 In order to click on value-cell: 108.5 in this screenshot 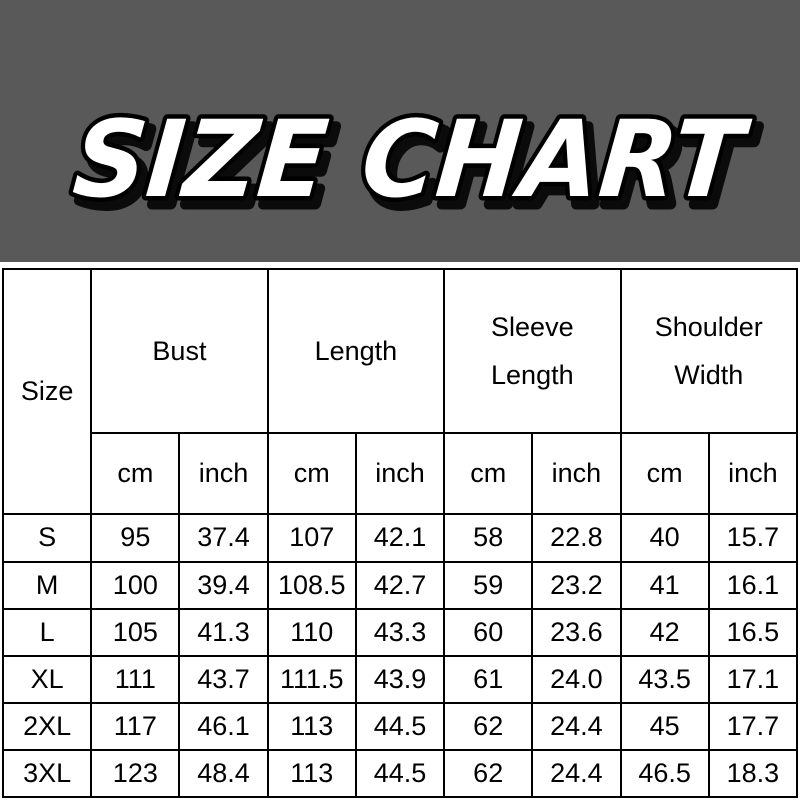, I will do `click(311, 585)`.